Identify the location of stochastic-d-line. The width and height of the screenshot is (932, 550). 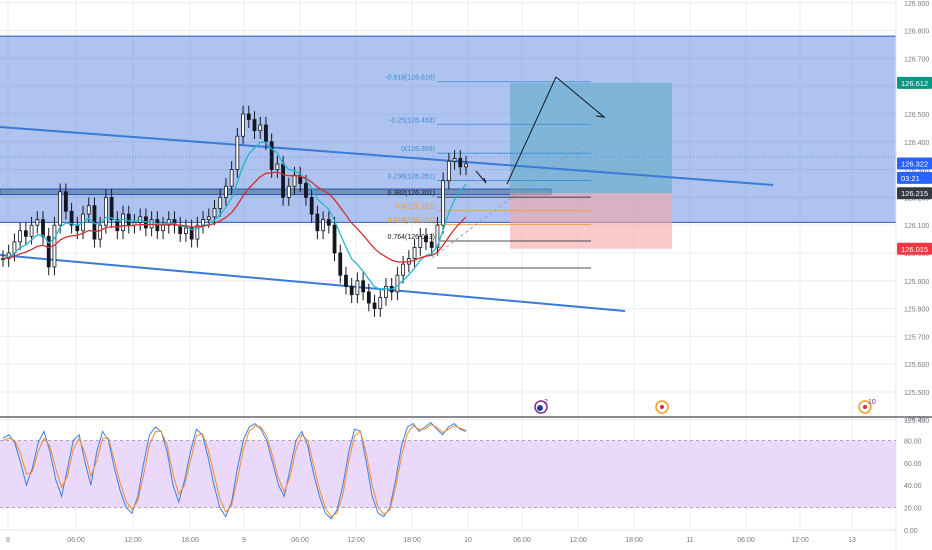
(234, 471).